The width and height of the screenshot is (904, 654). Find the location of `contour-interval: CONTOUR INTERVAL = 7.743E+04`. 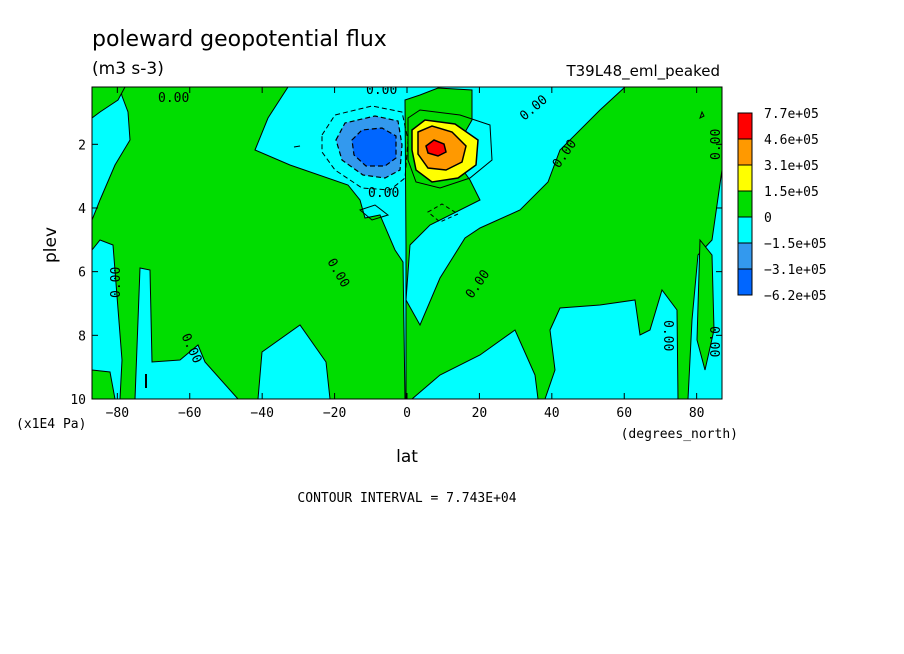

contour-interval: CONTOUR INTERVAL = 7.743E+04 is located at coordinates (406, 498).